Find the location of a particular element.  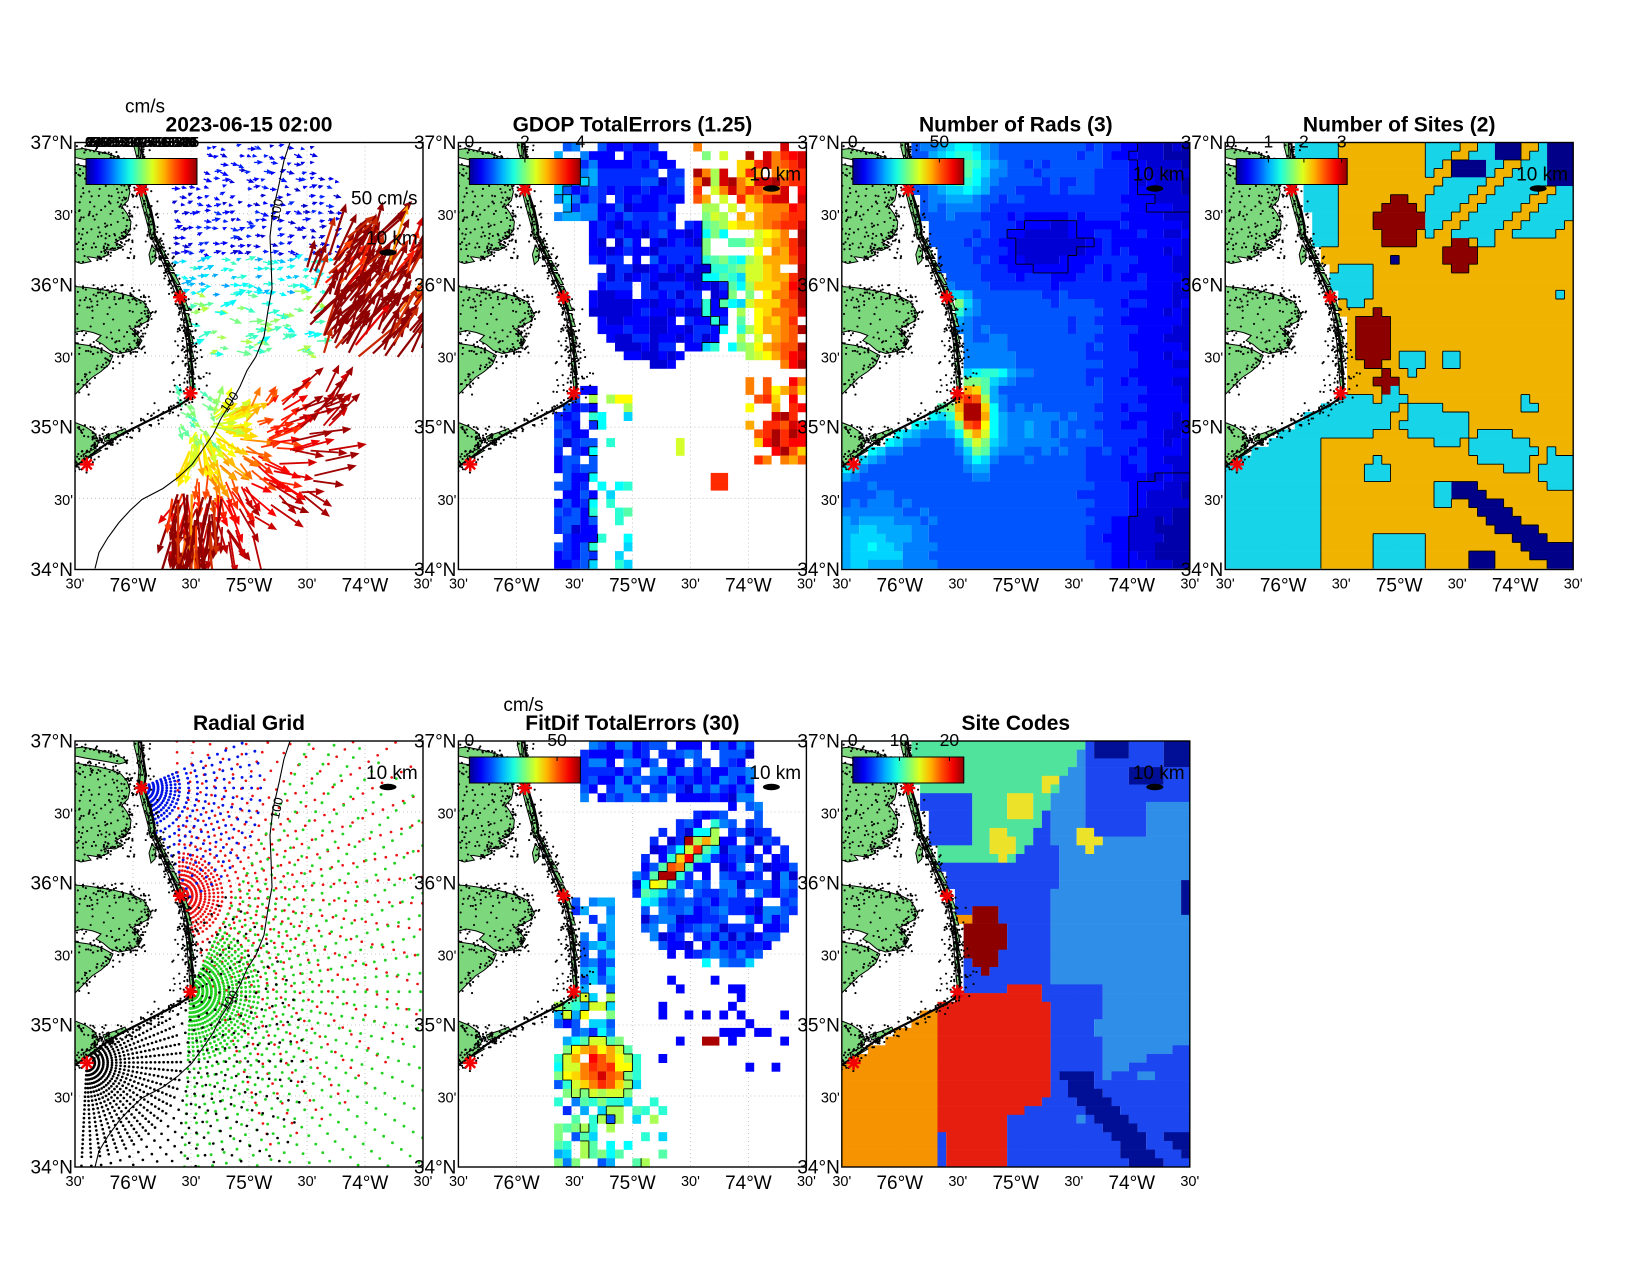

svg-text: 100 is located at coordinates (276, 808).